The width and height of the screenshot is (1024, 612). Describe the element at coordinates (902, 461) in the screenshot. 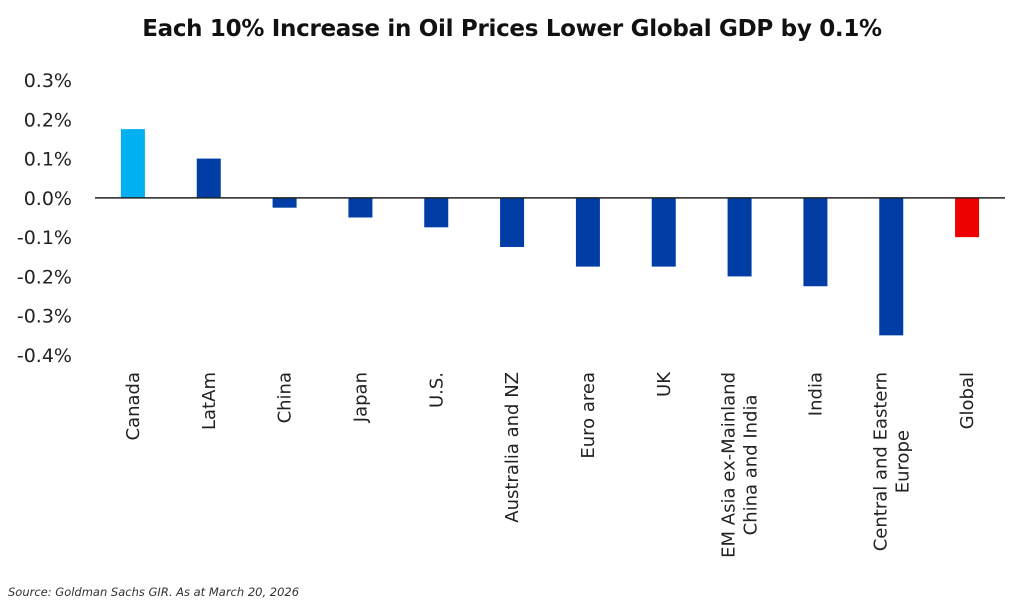

I see `x-tick-label: Europe` at that location.